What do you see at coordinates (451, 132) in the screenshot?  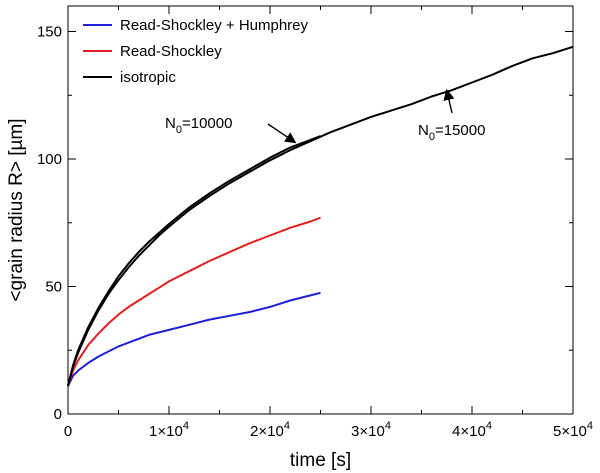 I see `annotation-label: N0=15000` at bounding box center [451, 132].